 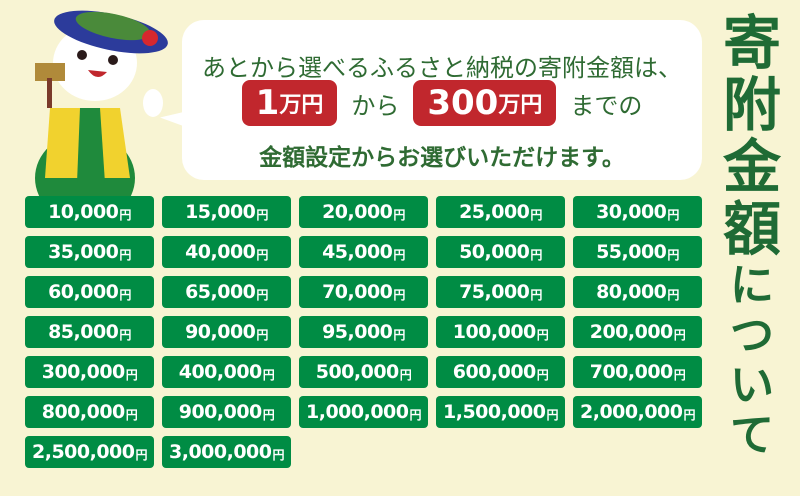 What do you see at coordinates (357, 212) in the screenshot?
I see `amount-value: 20,000` at bounding box center [357, 212].